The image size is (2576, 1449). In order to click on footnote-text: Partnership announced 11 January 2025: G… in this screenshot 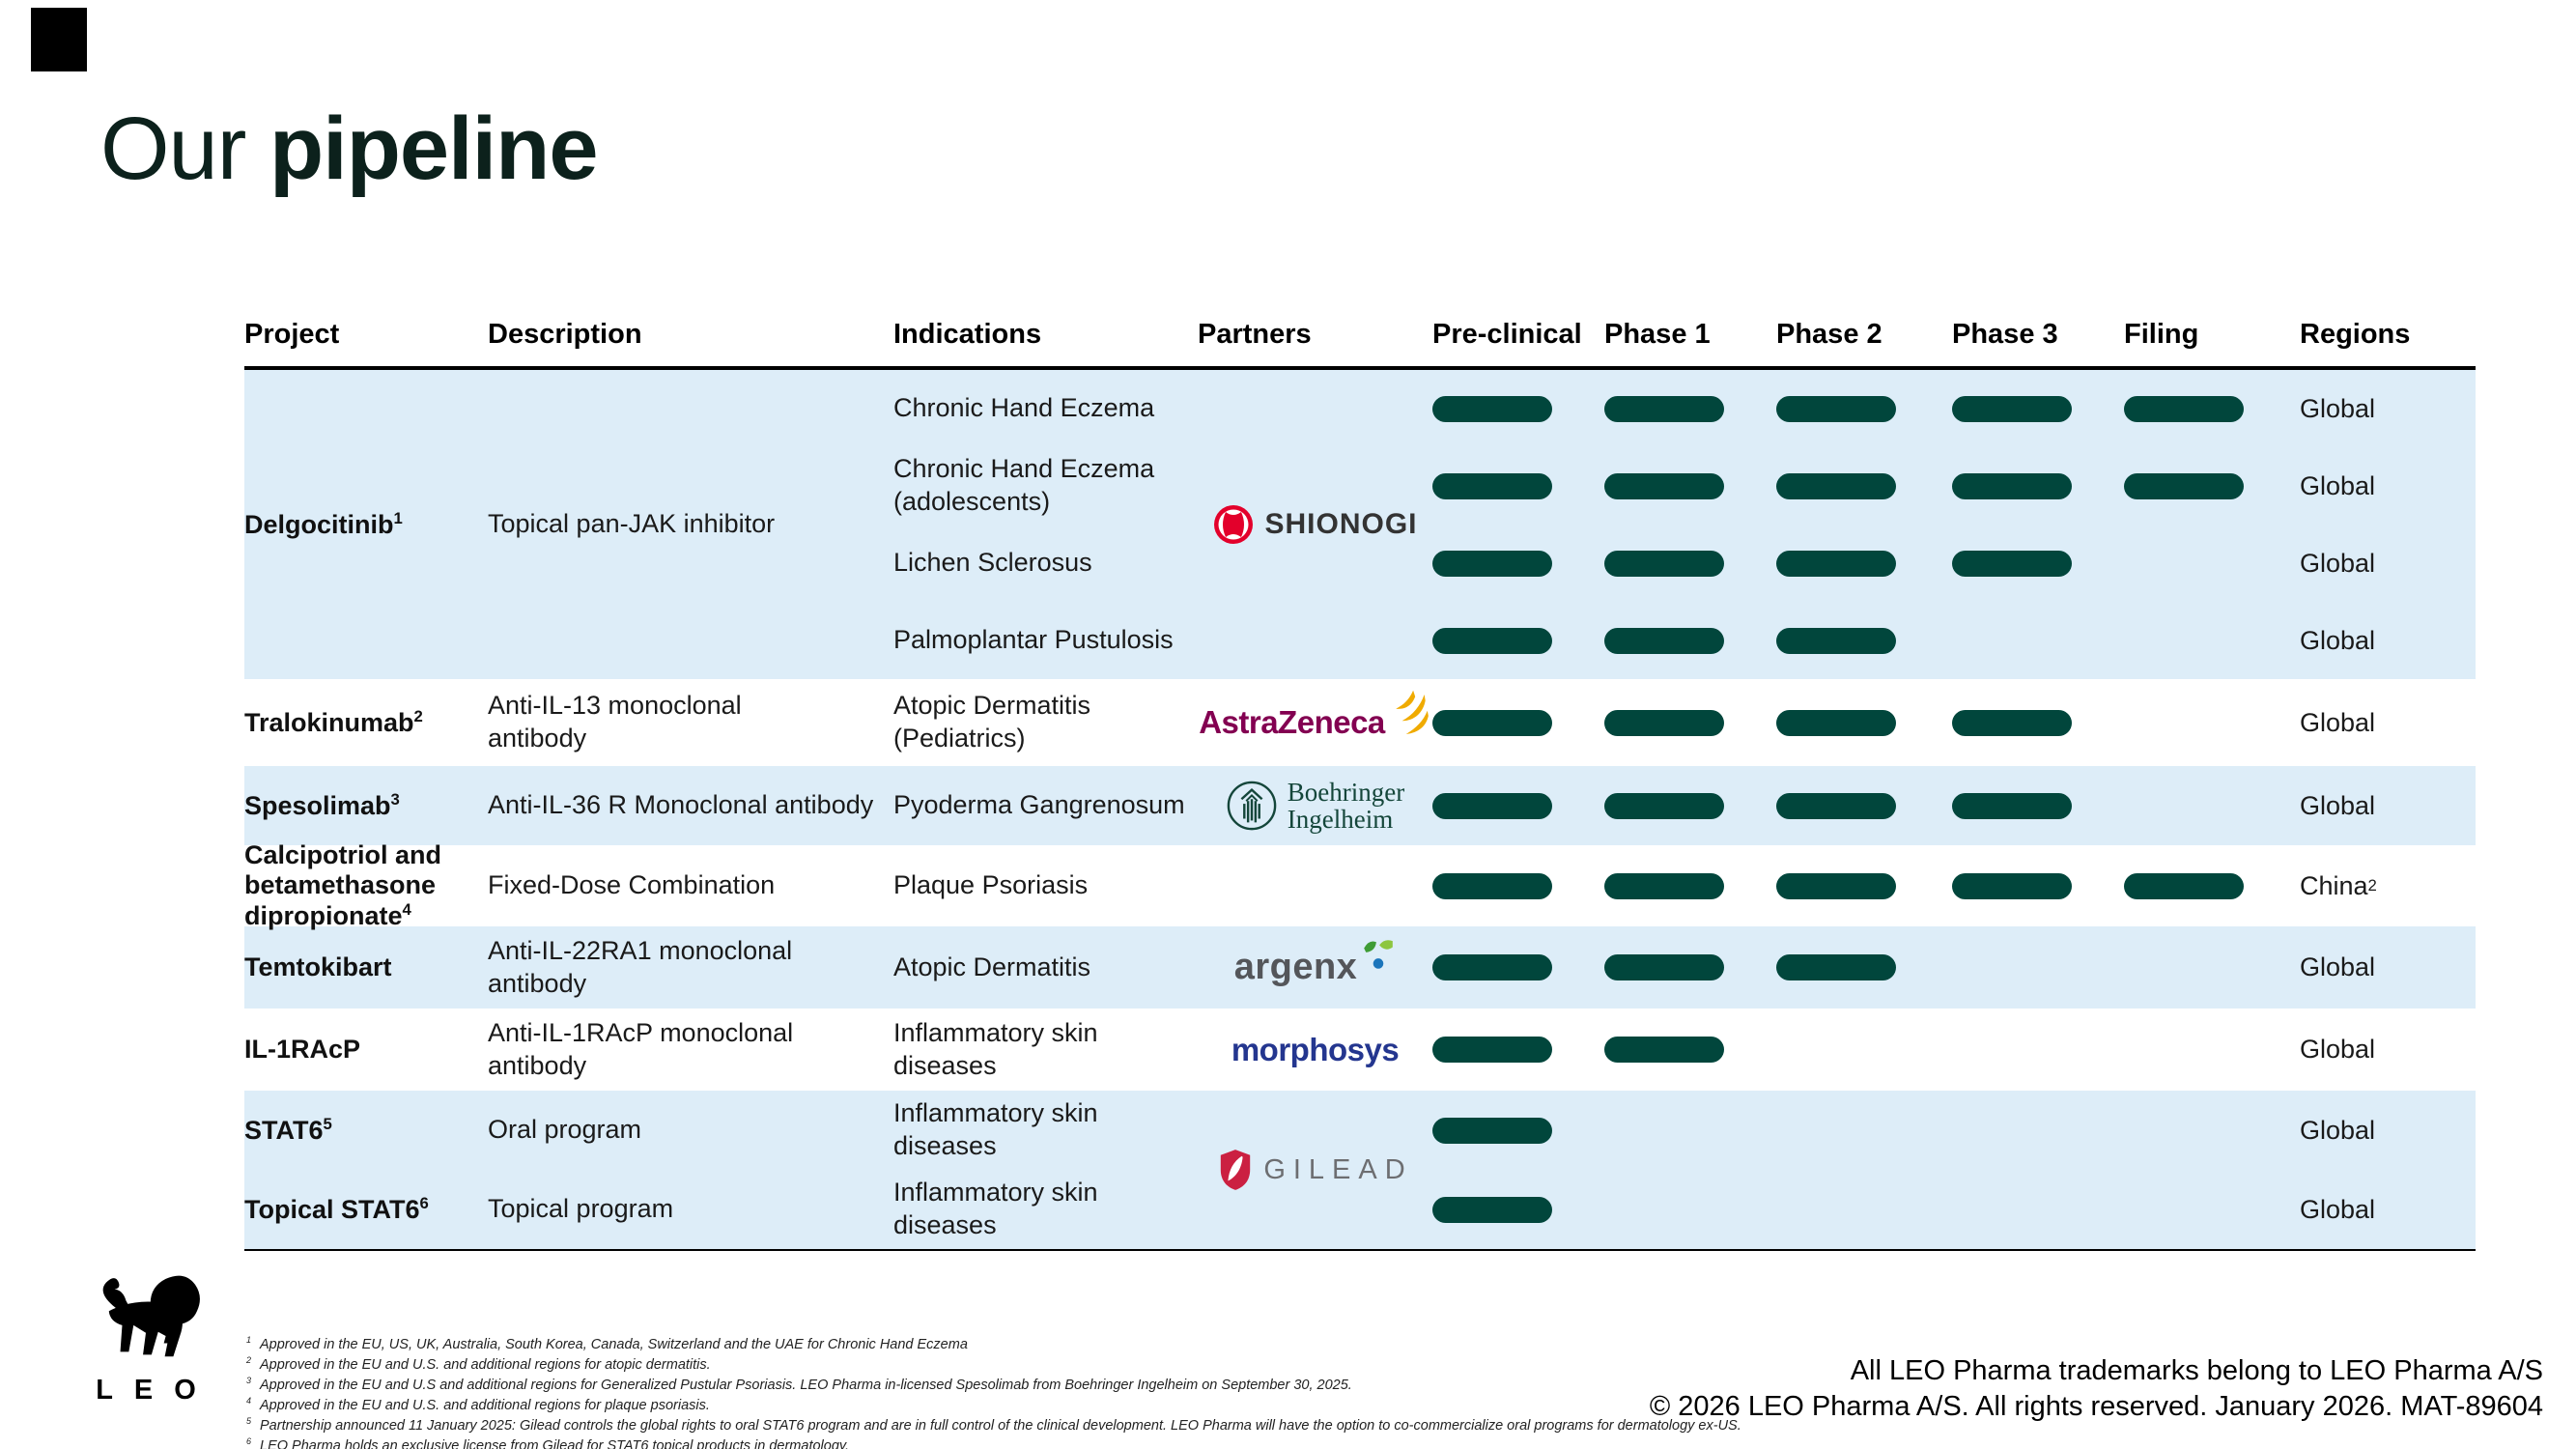, I will do `click(1000, 1425)`.